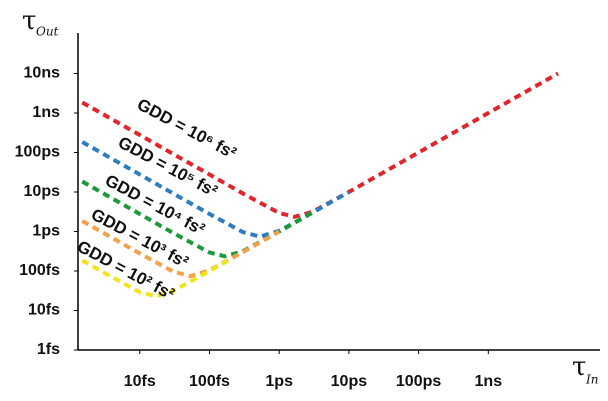 The height and width of the screenshot is (401, 608). I want to click on y-tick-label: 1ps, so click(46, 231).